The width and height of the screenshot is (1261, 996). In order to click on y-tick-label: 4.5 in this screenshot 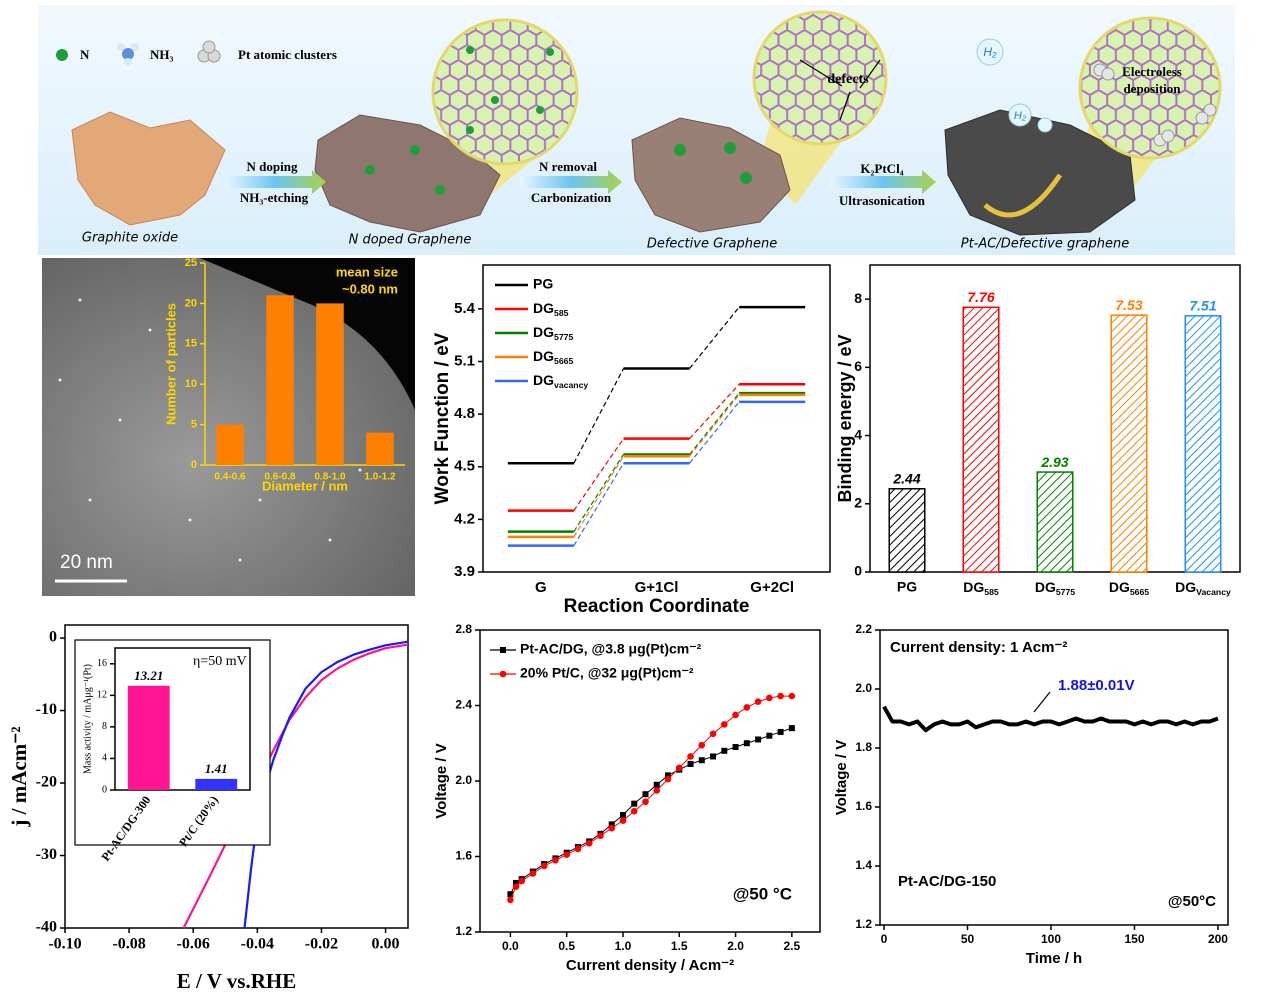, I will do `click(464, 466)`.